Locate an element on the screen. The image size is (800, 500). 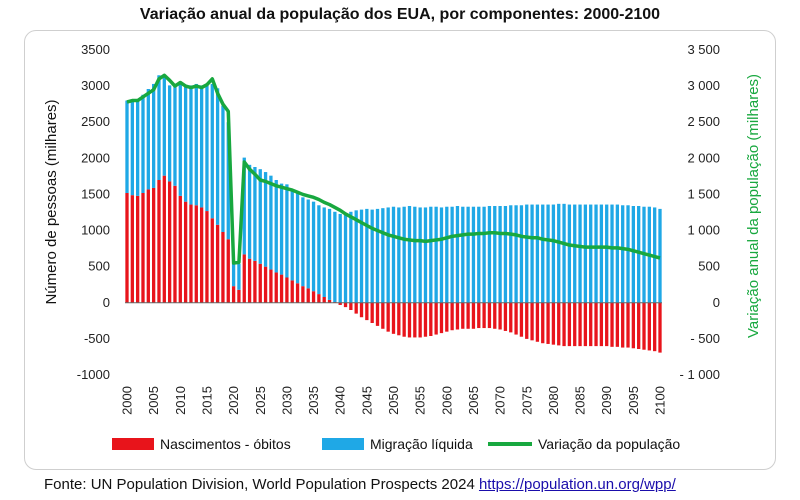
y-tick-right: 0 is located at coordinates (716, 302).